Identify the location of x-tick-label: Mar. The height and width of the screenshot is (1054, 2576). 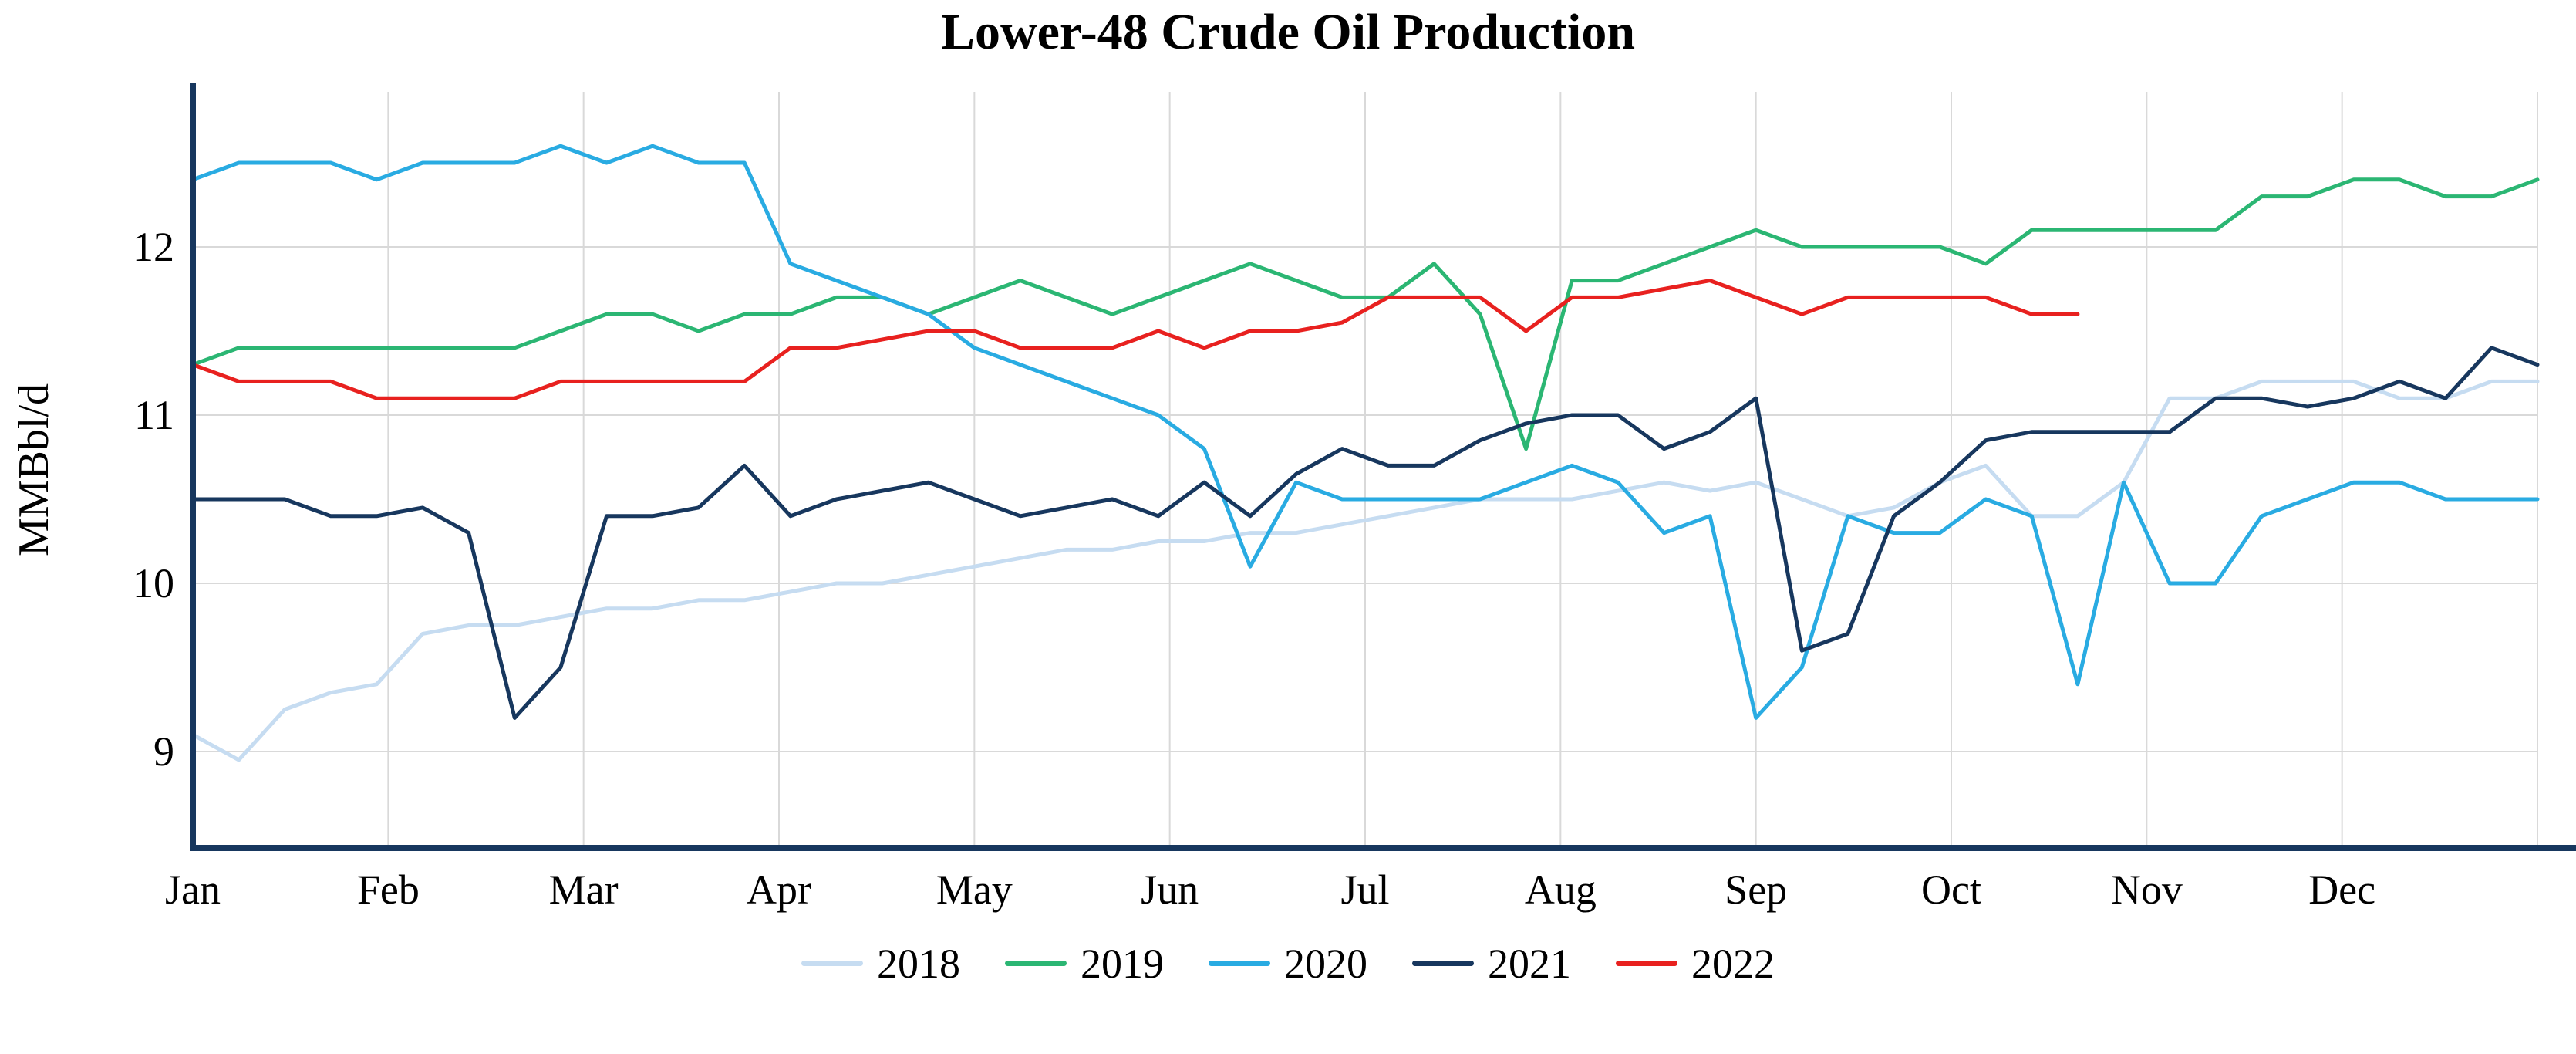
(584, 890).